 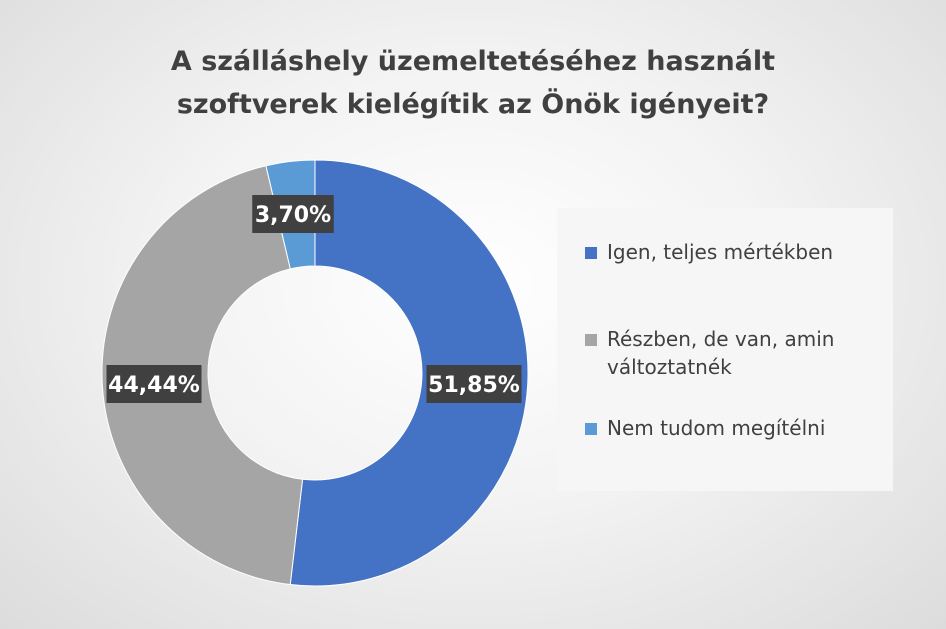 I want to click on data-label-nem-tudom: 3,70%, so click(x=293, y=214).